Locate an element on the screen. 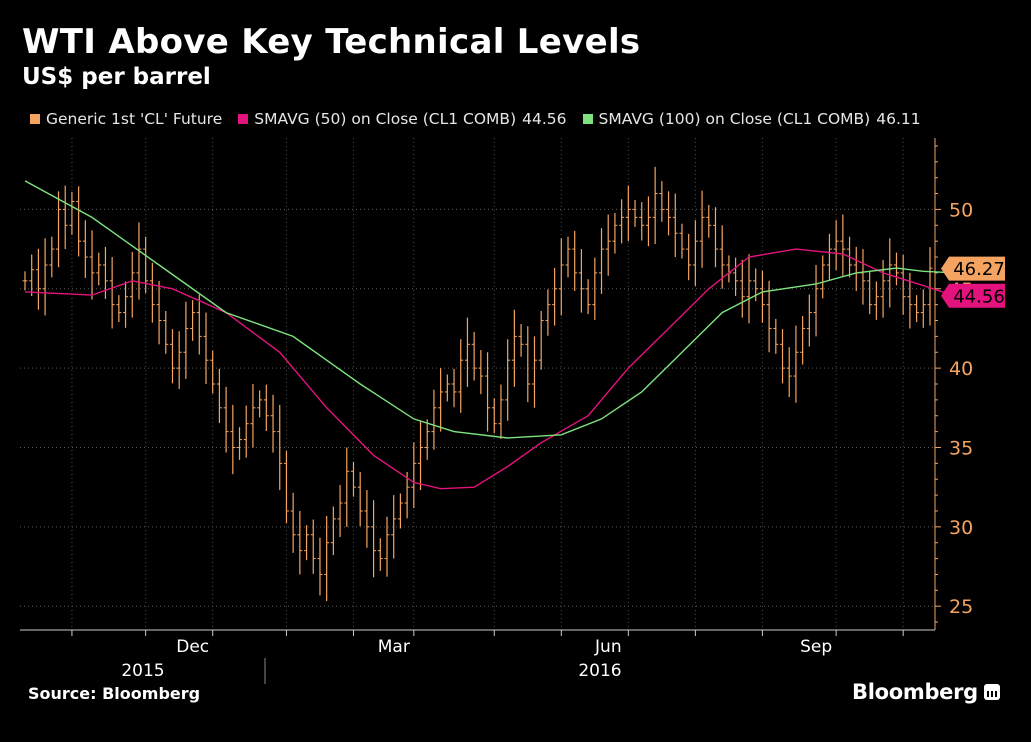 The width and height of the screenshot is (1031, 742). legend-label-cl-future: Generic 1st 'CL' Future is located at coordinates (134, 119).